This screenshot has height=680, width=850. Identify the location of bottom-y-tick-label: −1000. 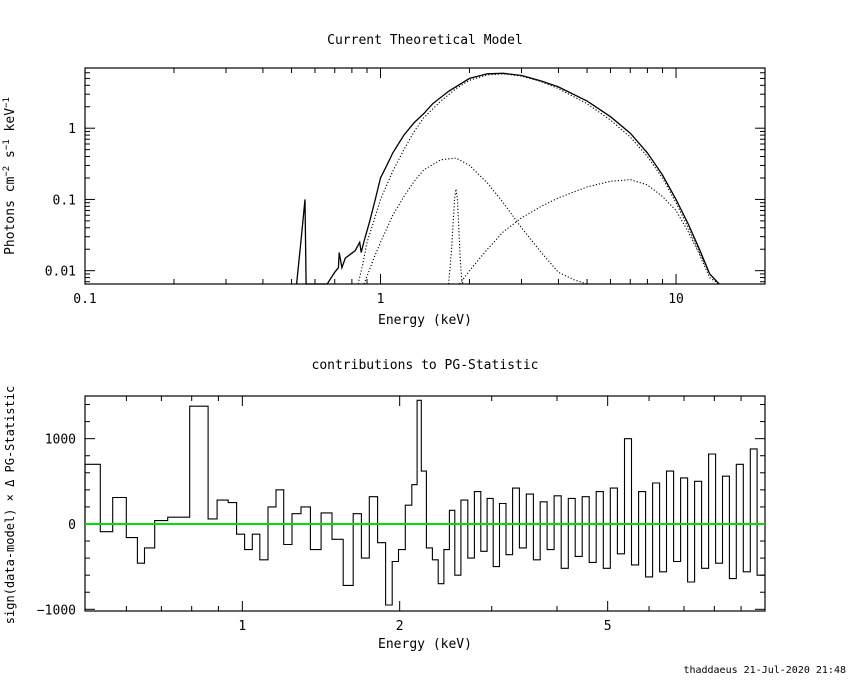
(56, 610).